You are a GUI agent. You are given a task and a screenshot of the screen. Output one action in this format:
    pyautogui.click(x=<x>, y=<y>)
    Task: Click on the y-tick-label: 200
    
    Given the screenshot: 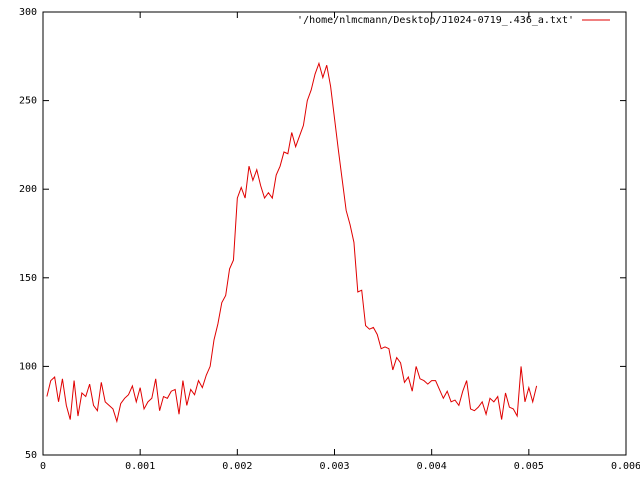 What is the action you would take?
    pyautogui.click(x=28, y=189)
    